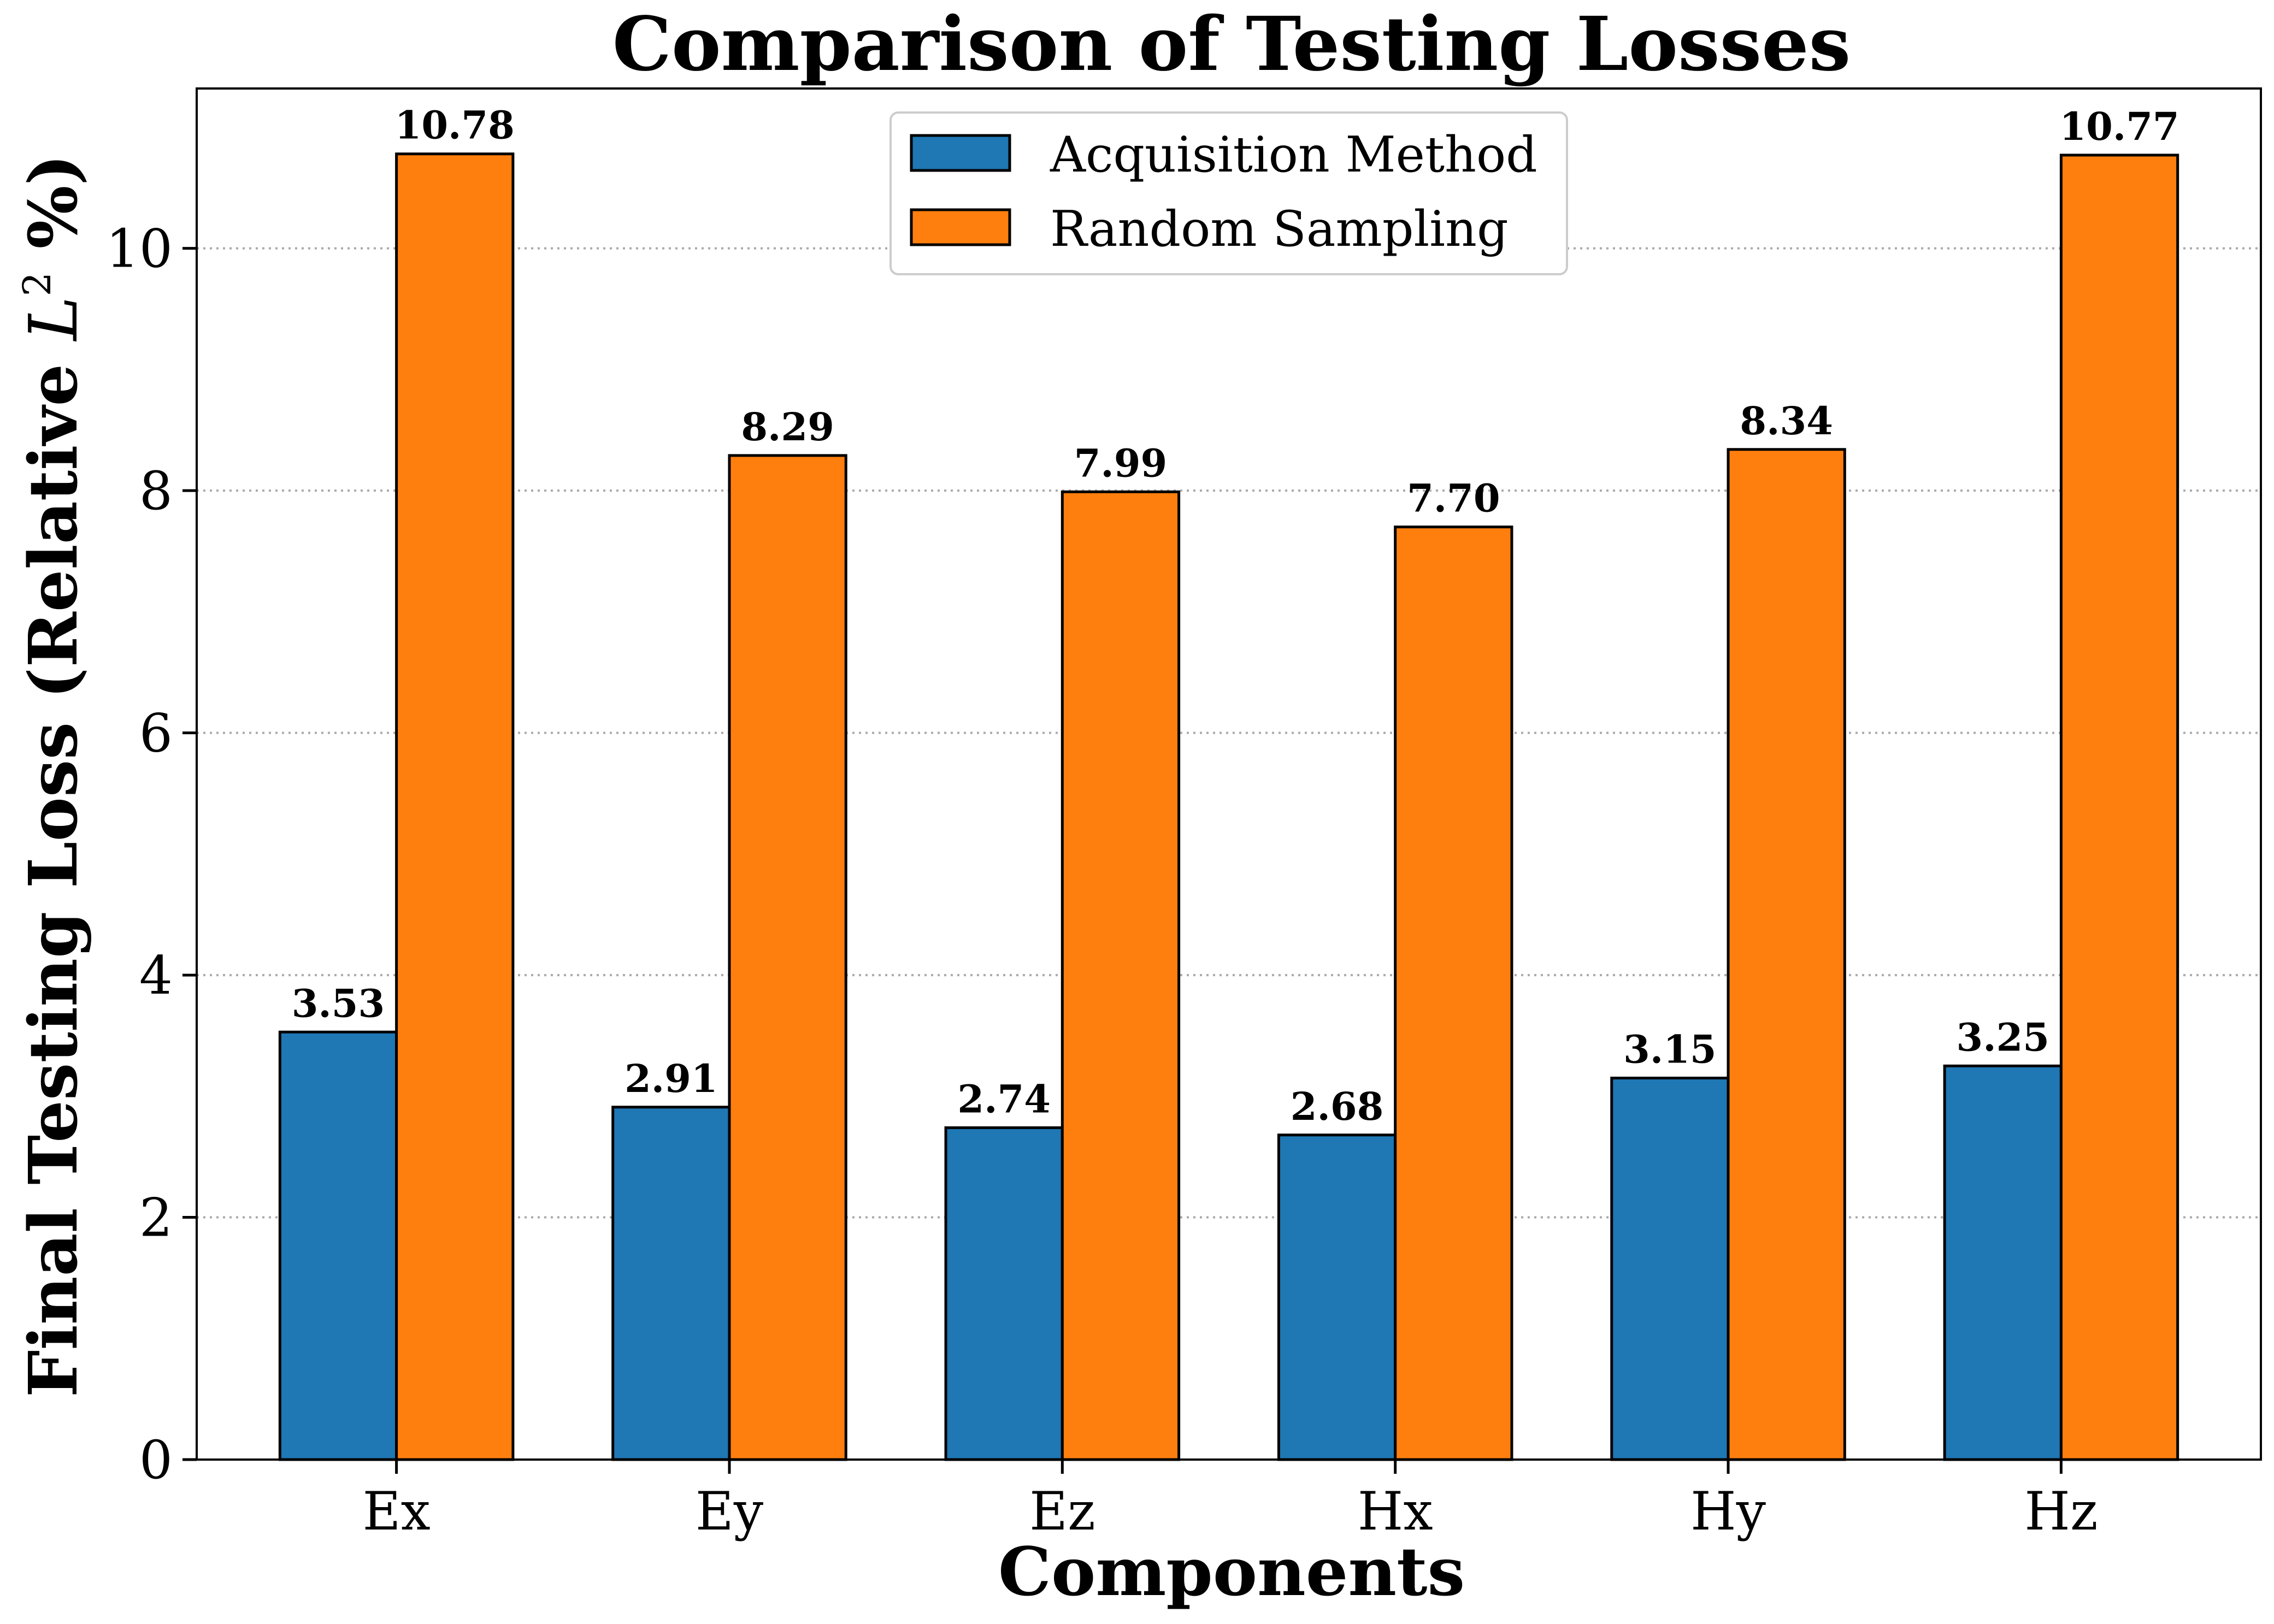  Describe the element at coordinates (156, 975) in the screenshot. I see `y-tick-label-4: 4` at that location.